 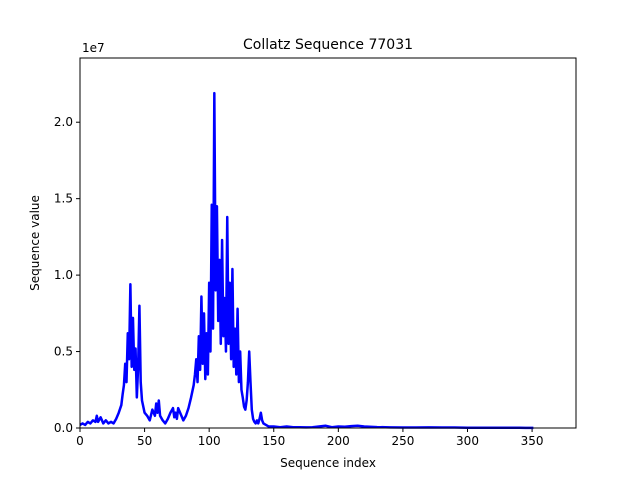 I want to click on y-tick-label: 0.5, so click(x=63, y=352).